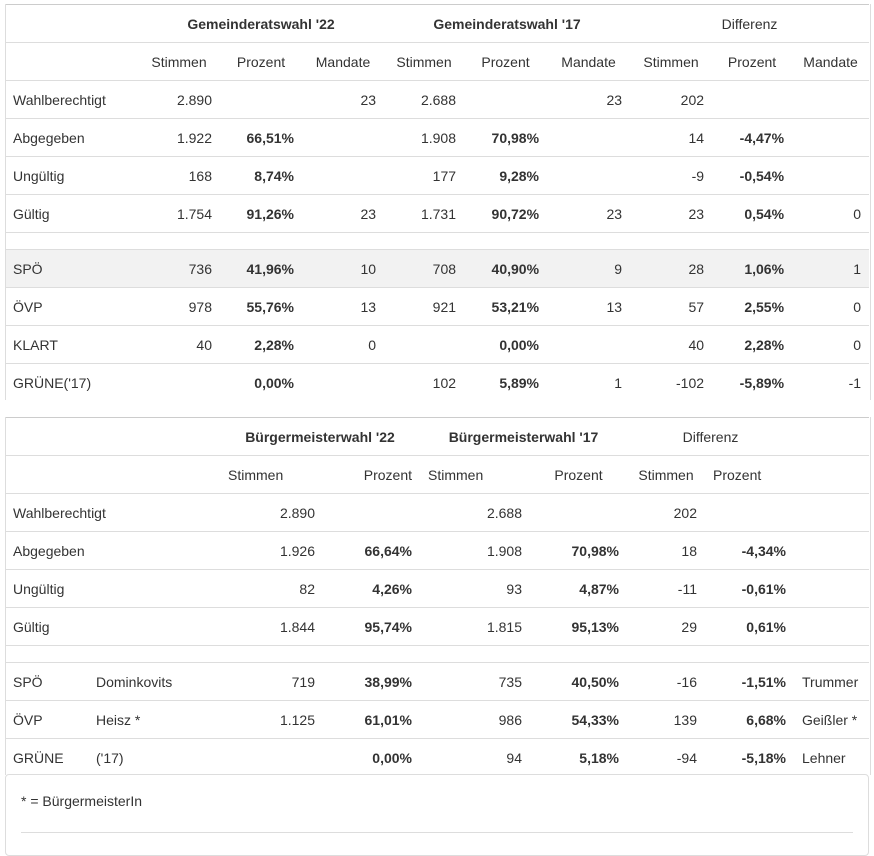 Image resolution: width=874 pixels, height=856 pixels. What do you see at coordinates (749, 719) in the screenshot?
I see `table-cell: 6,68%` at bounding box center [749, 719].